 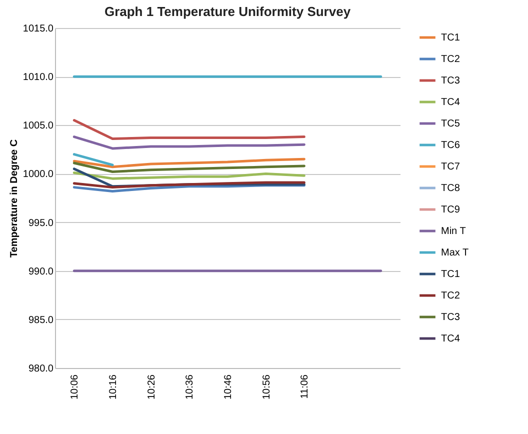 I want to click on legend-label: TC5, so click(x=450, y=124).